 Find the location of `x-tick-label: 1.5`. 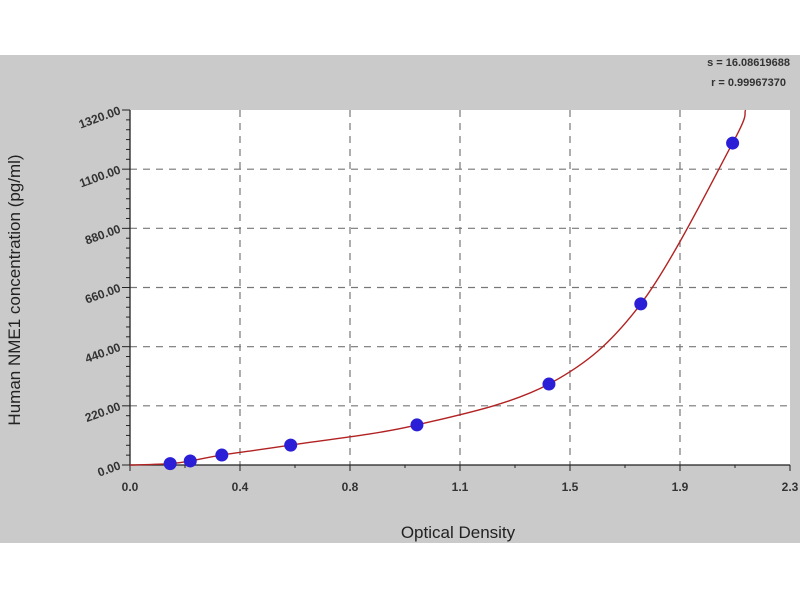

x-tick-label: 1.5 is located at coordinates (570, 487).